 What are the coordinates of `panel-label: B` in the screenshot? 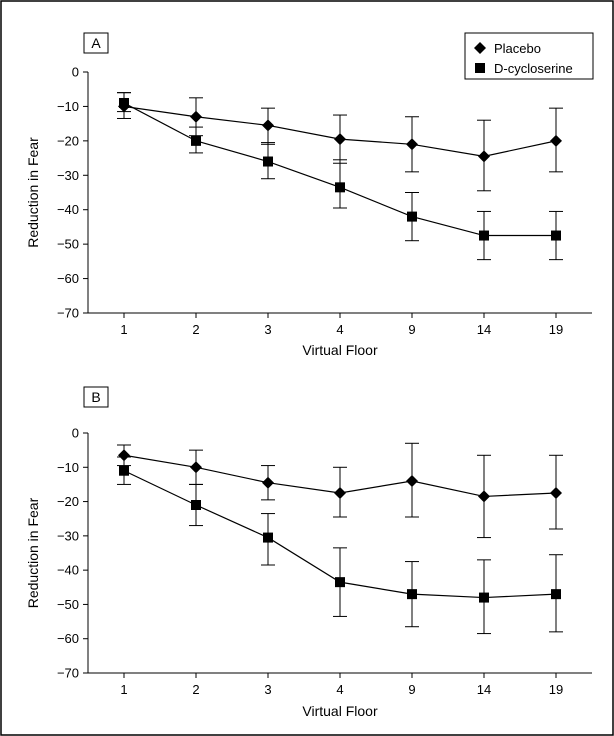 It's located at (95, 397).